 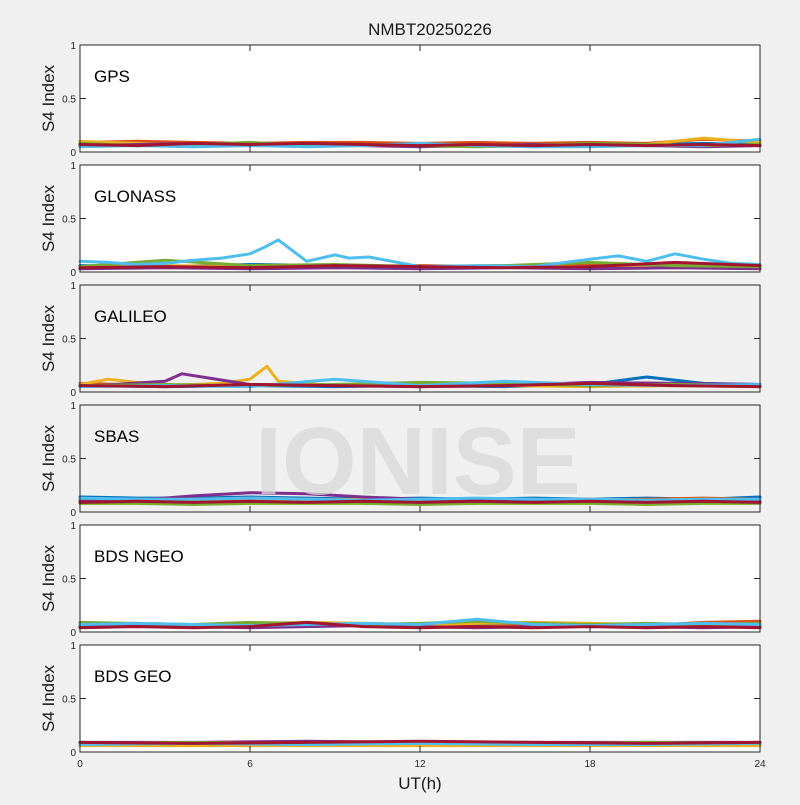 What do you see at coordinates (130, 316) in the screenshot?
I see `panel-label: GALILEO` at bounding box center [130, 316].